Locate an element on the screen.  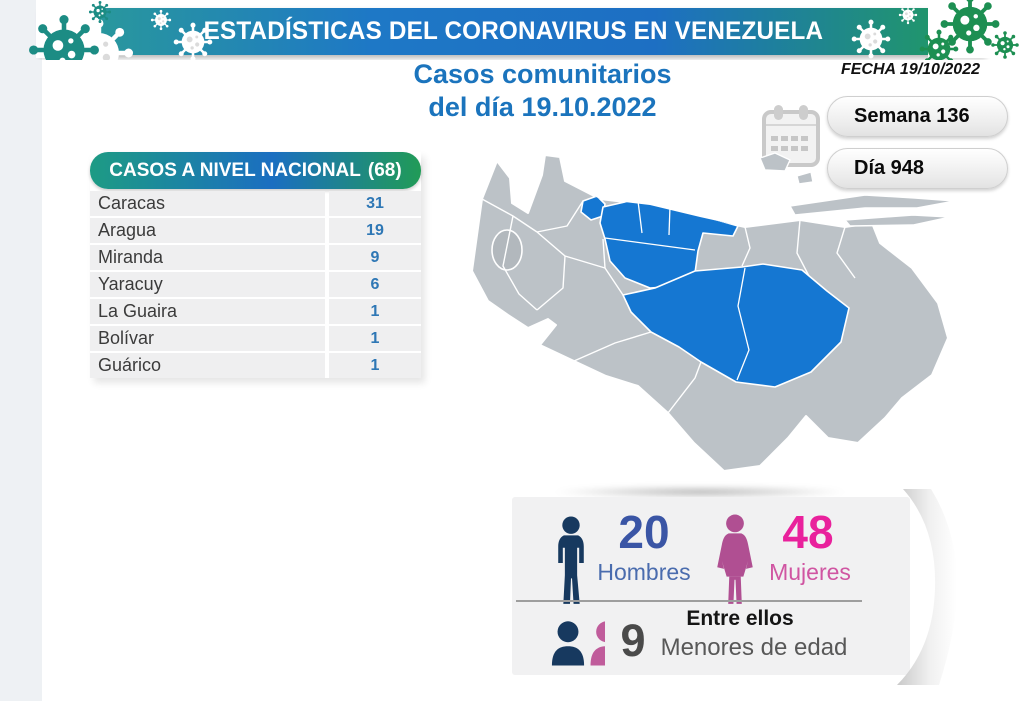
state-name: Bolívar is located at coordinates (207, 338).